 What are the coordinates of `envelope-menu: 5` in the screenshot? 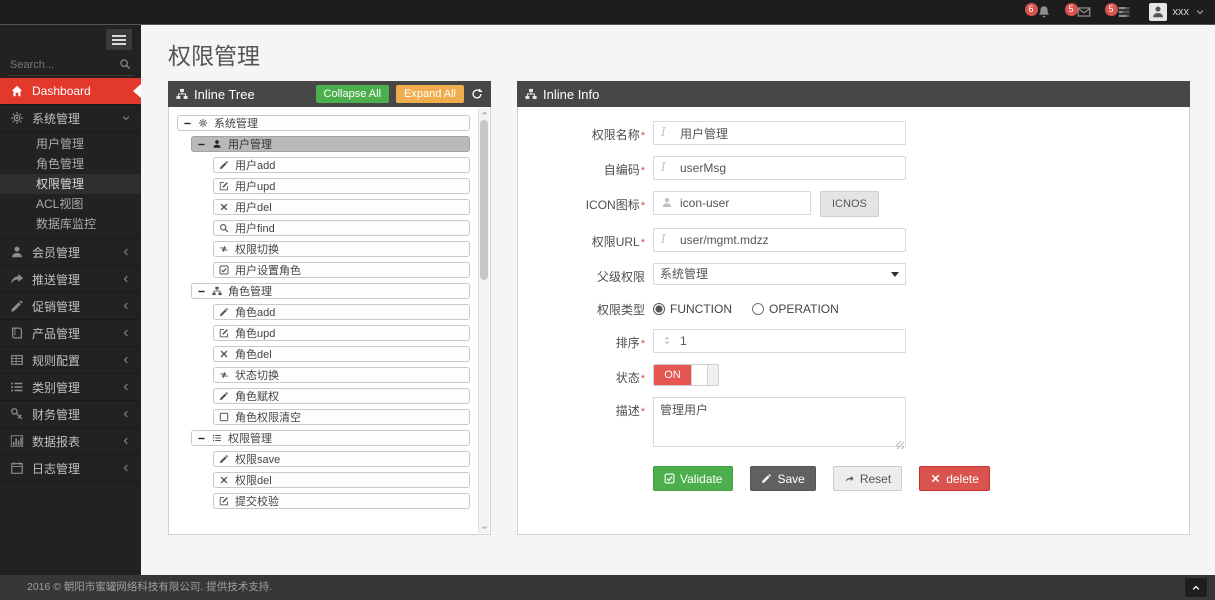 It's located at (1077, 12).